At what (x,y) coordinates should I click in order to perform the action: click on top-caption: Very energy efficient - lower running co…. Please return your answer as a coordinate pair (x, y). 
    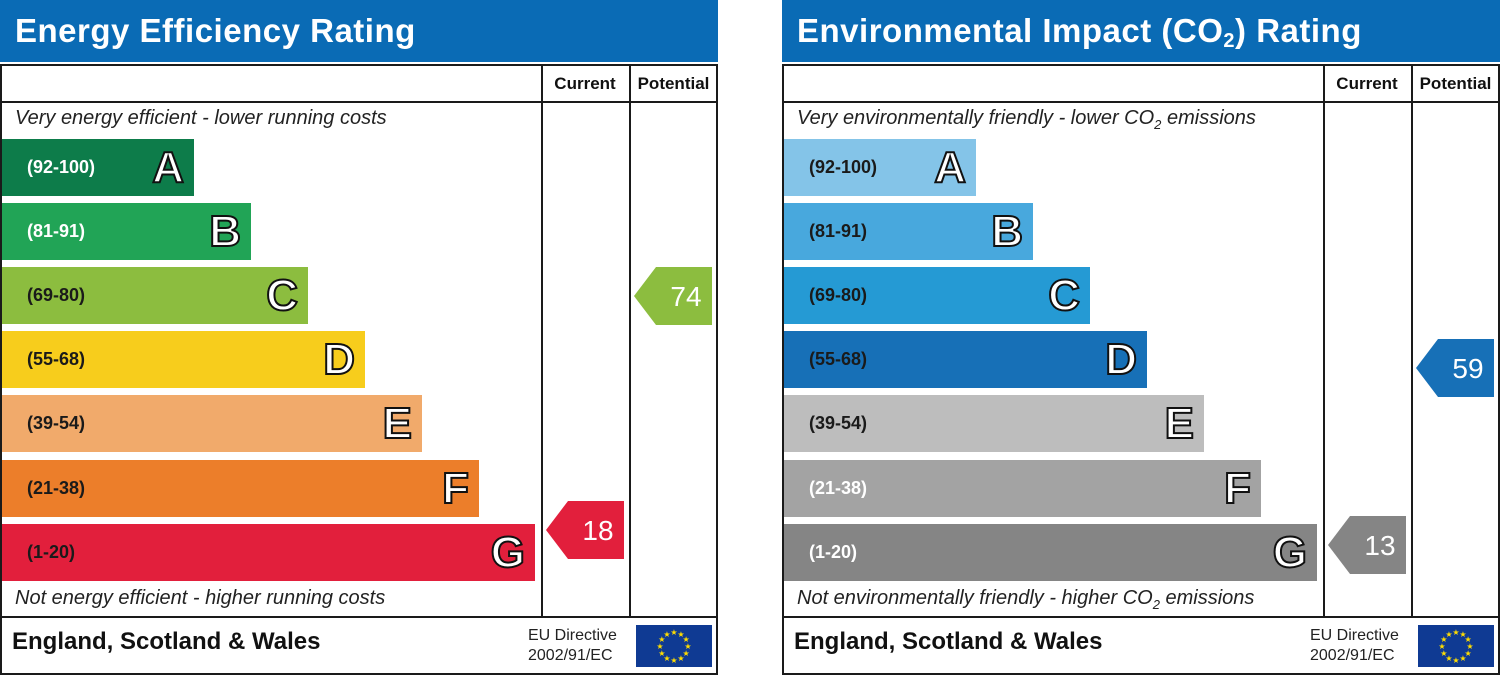
    Looking at the image, I should click on (201, 118).